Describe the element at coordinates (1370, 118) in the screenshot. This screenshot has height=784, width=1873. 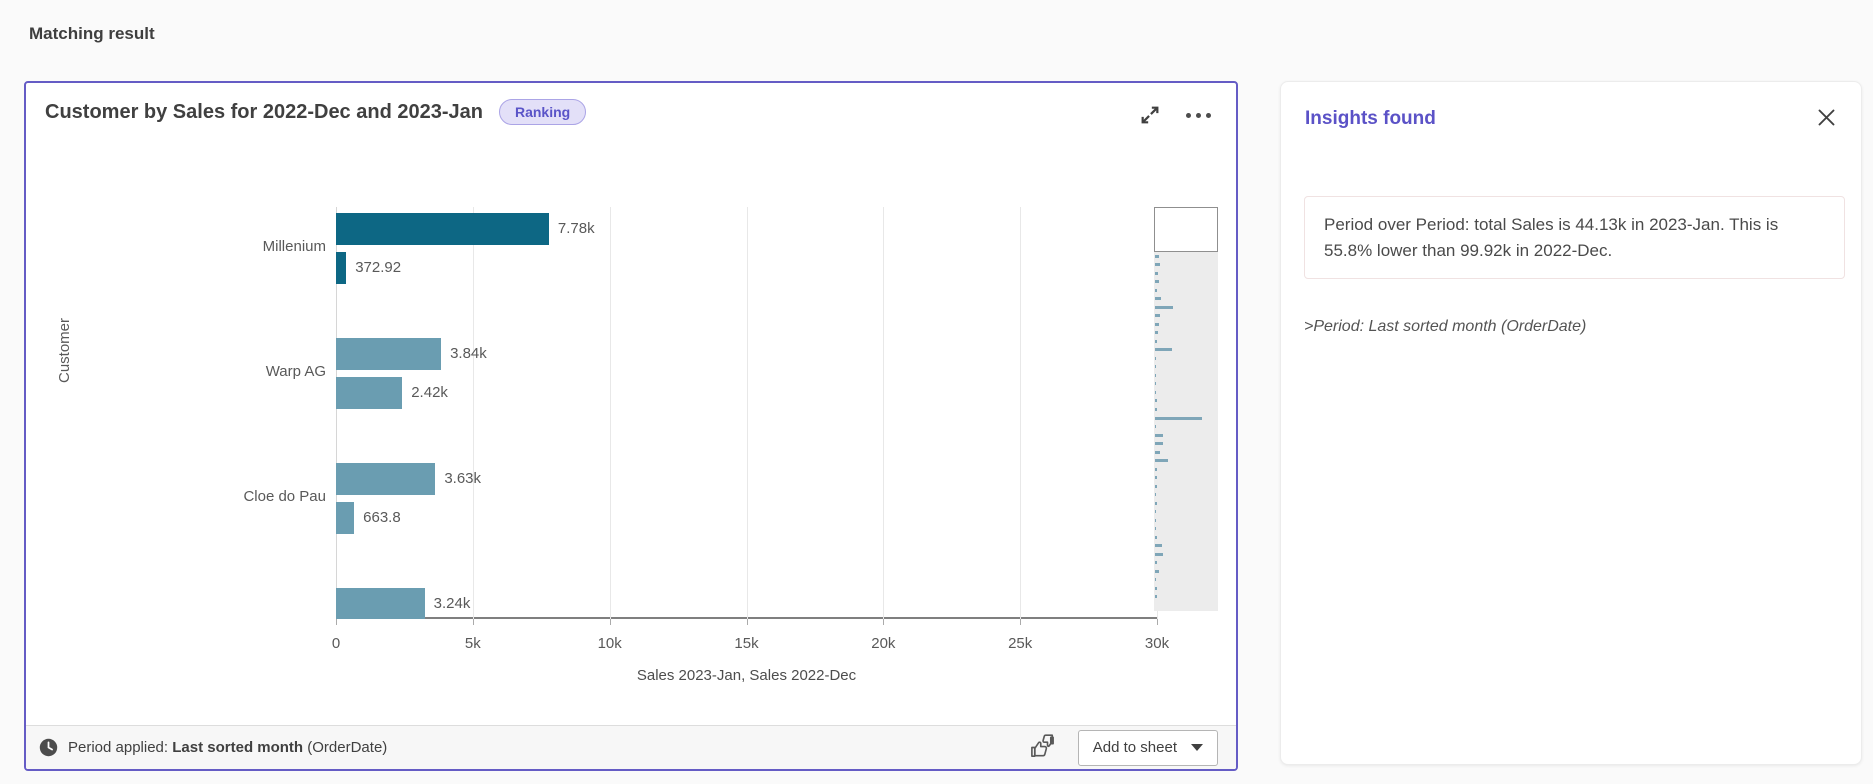
I see `insights-panel-title: Insights found` at that location.